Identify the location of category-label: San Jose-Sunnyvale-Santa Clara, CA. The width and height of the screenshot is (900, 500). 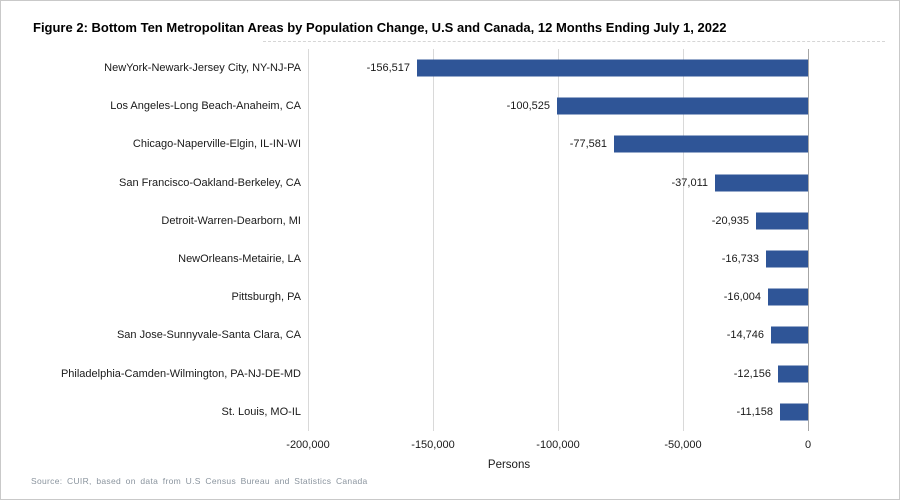
(208, 335).